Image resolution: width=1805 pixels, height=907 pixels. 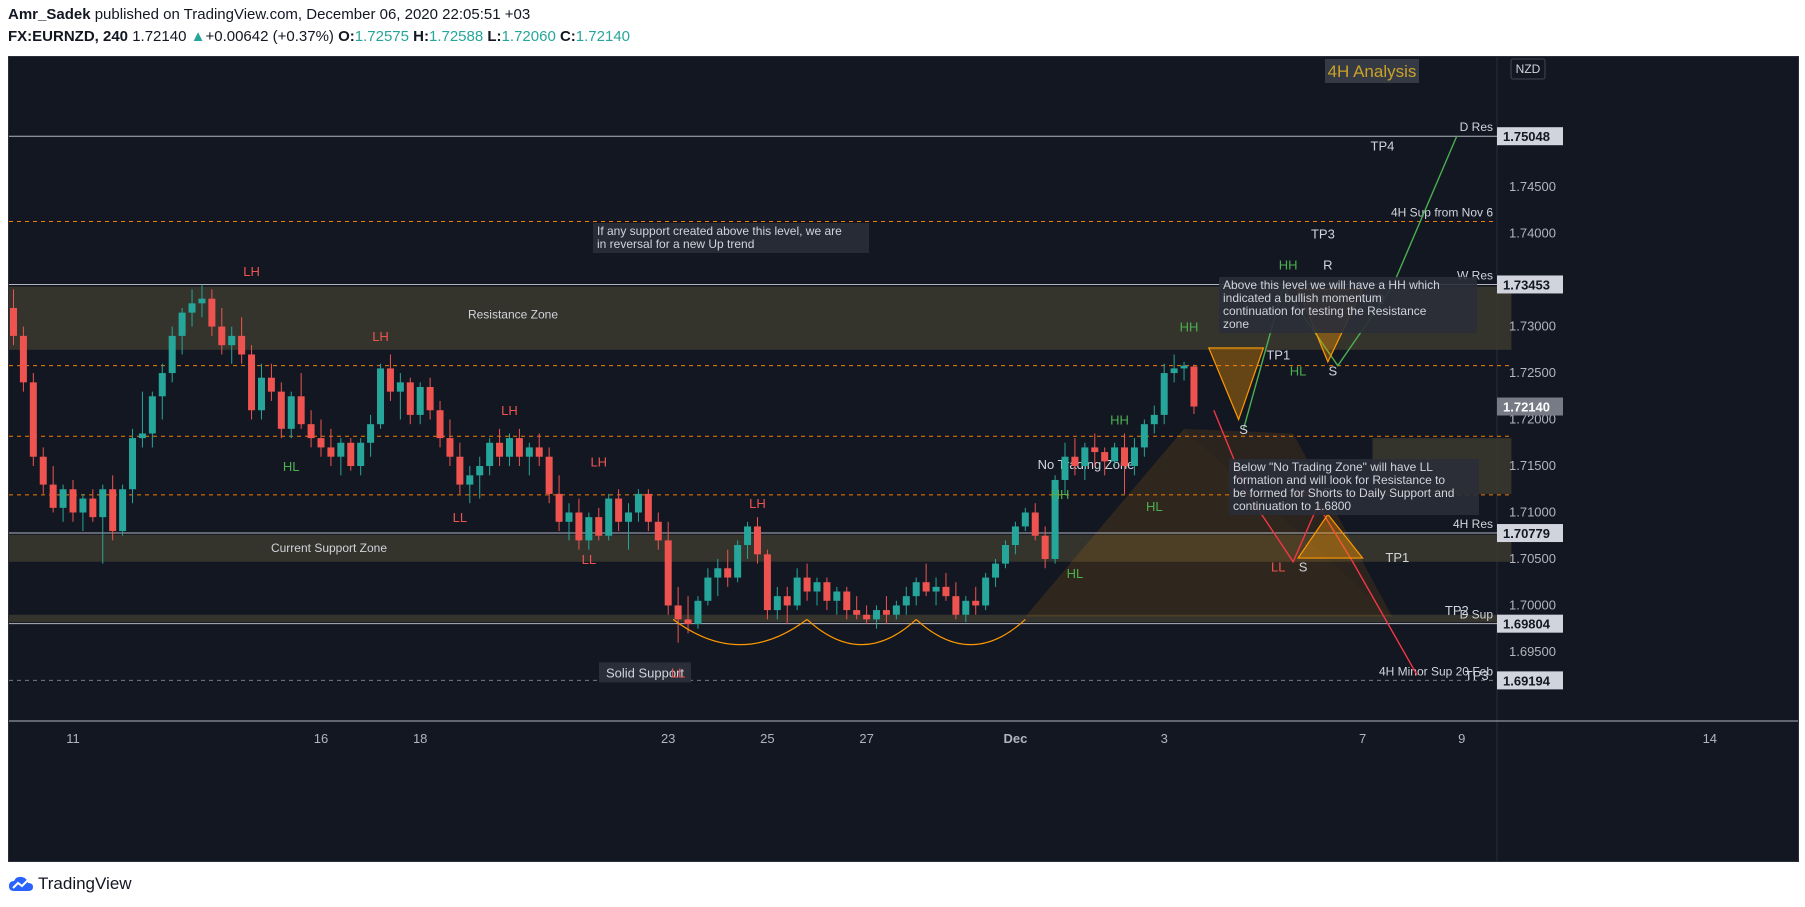 I want to click on x-tick-label: 14, so click(x=1710, y=738).